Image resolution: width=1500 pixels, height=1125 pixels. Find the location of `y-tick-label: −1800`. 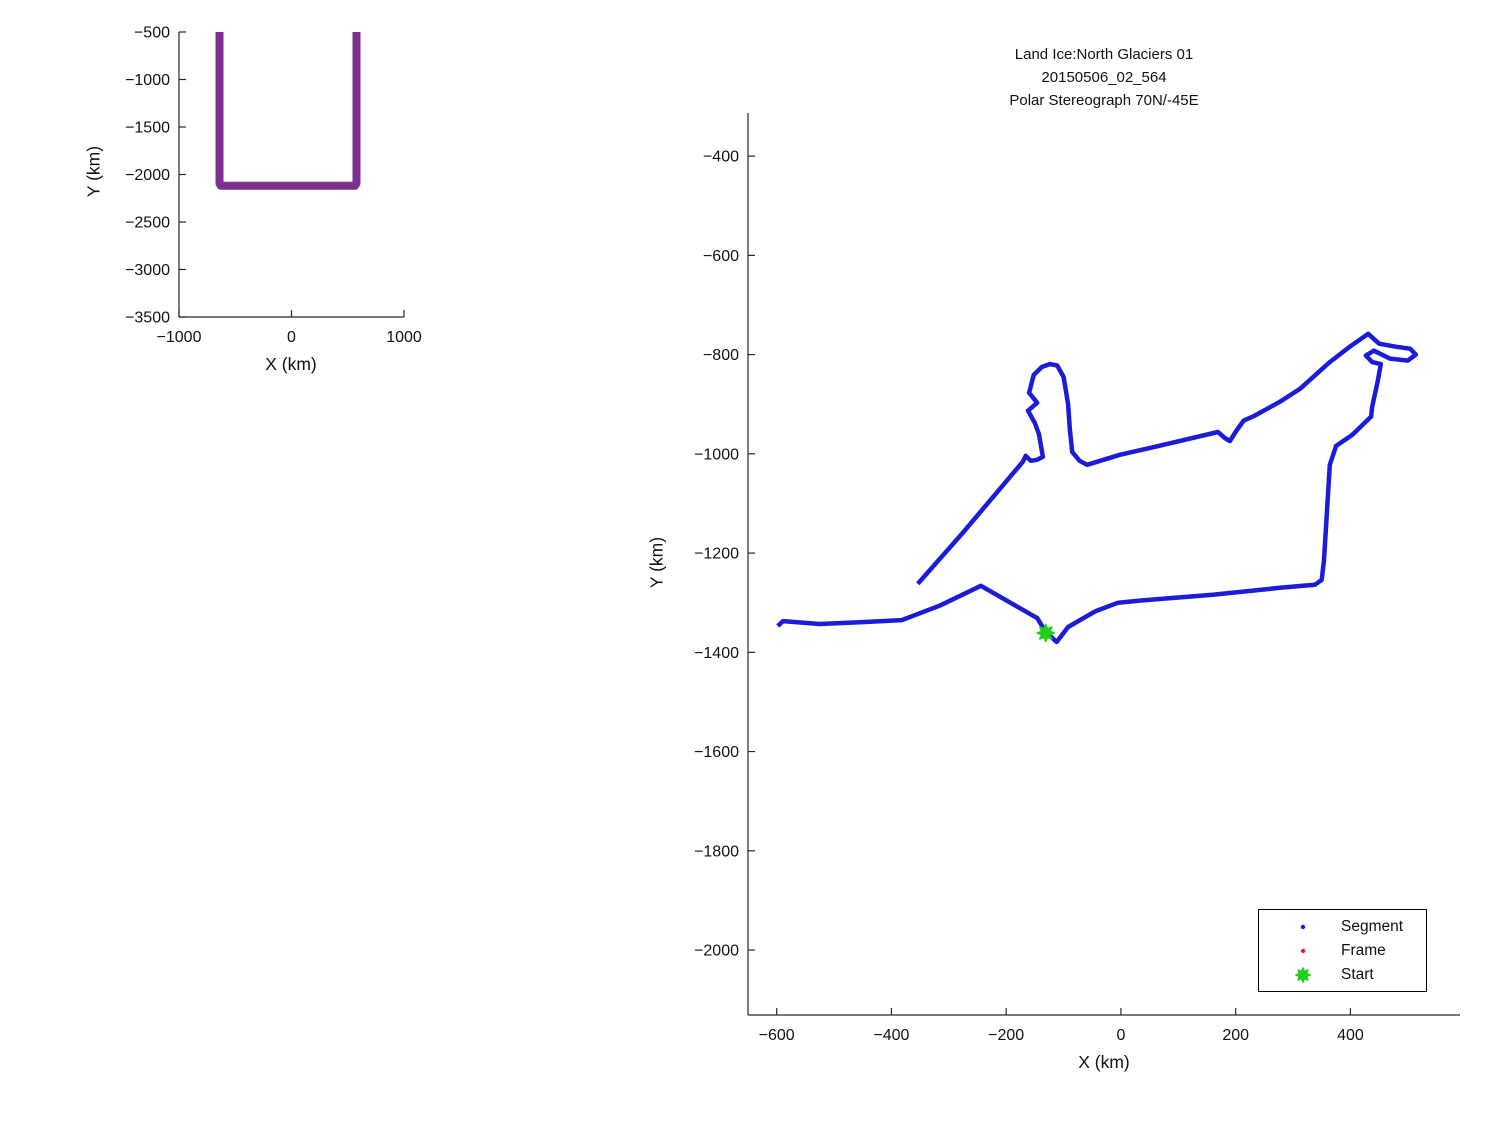

y-tick-label: −1800 is located at coordinates (716, 851).